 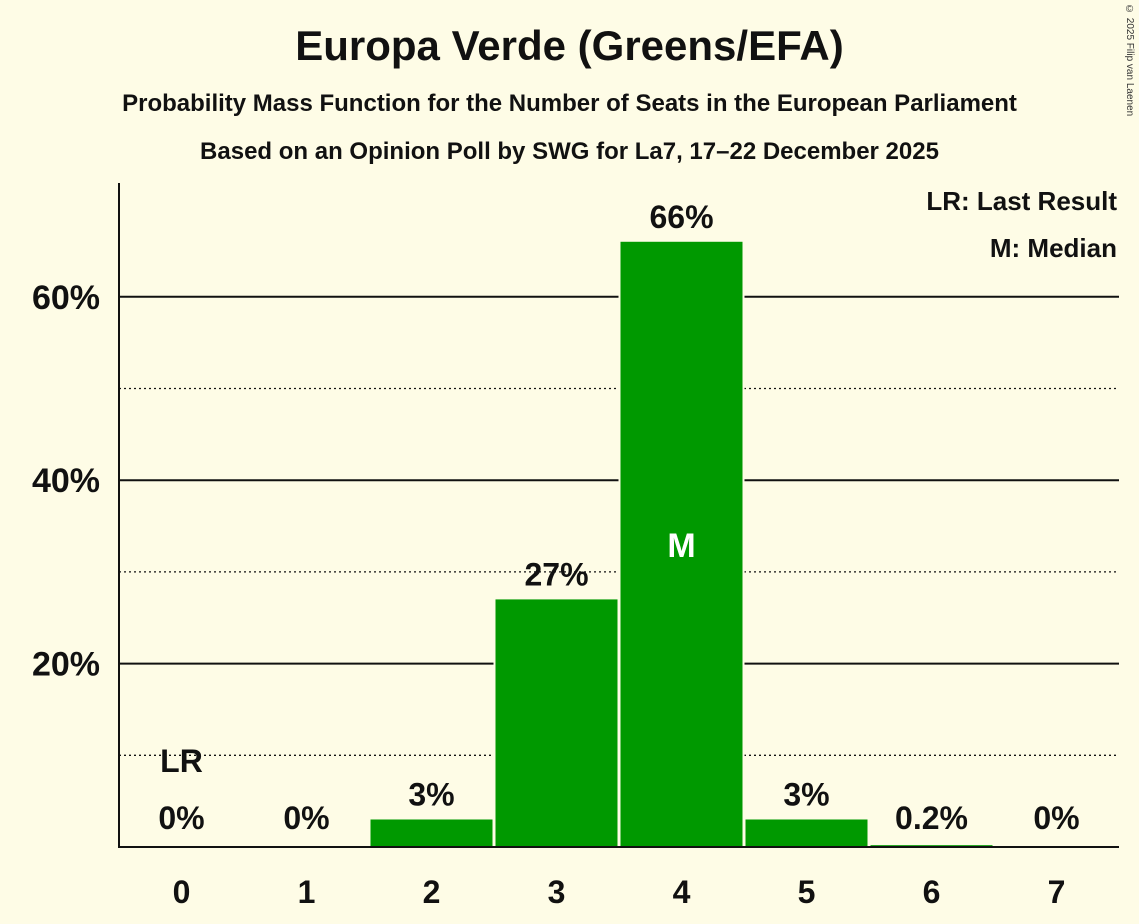 What do you see at coordinates (807, 892) in the screenshot?
I see `x-tick-label: 5` at bounding box center [807, 892].